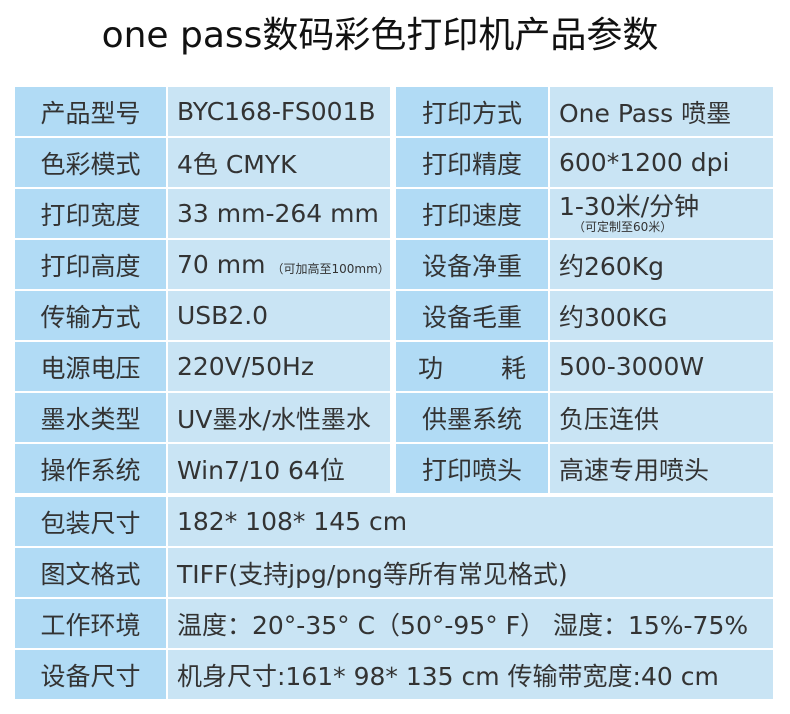  I want to click on spec-label: 包装尺寸, so click(90, 521).